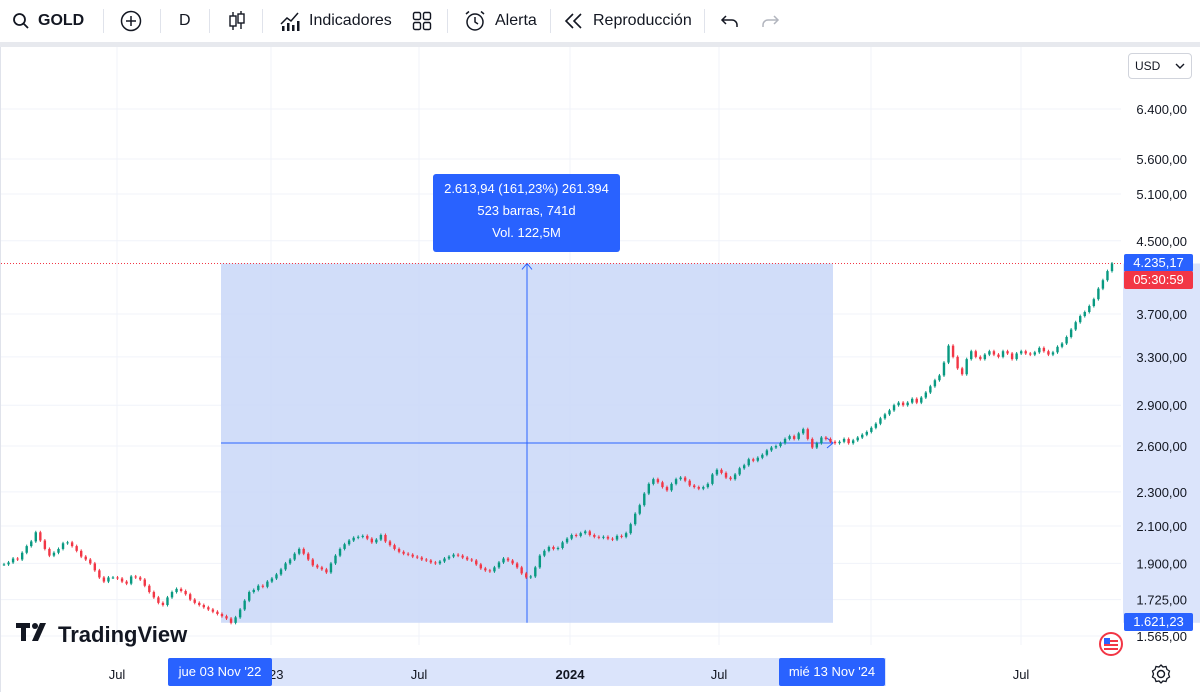 The image size is (1200, 692). What do you see at coordinates (1158, 622) in the screenshot?
I see `range-low-tag: 1.621,23` at bounding box center [1158, 622].